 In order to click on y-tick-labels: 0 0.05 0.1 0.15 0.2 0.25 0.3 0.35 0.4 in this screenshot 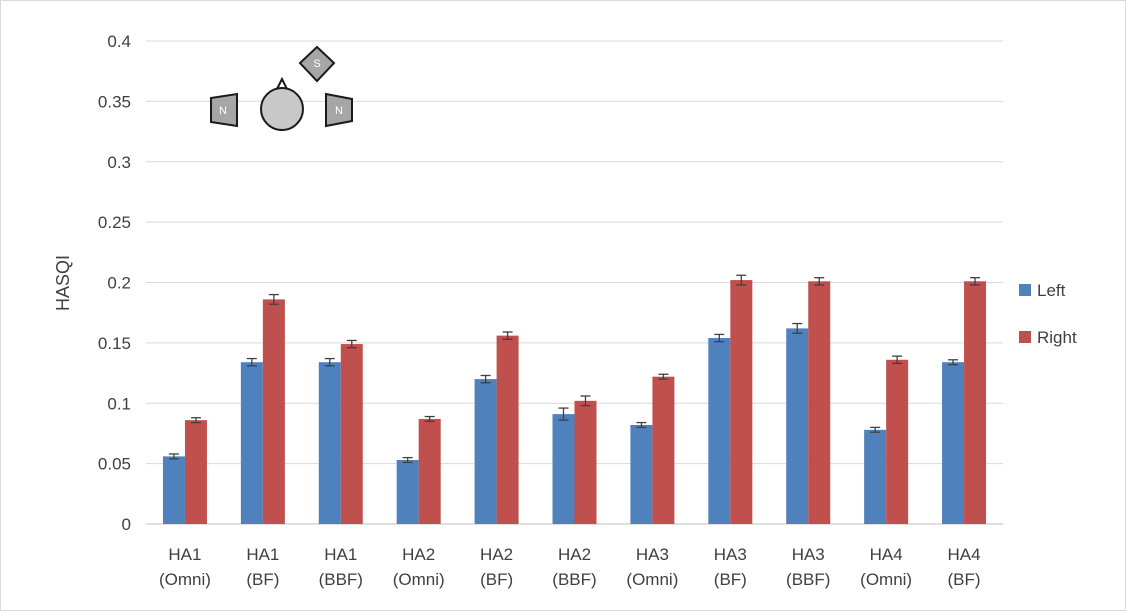, I will do `click(114, 283)`.